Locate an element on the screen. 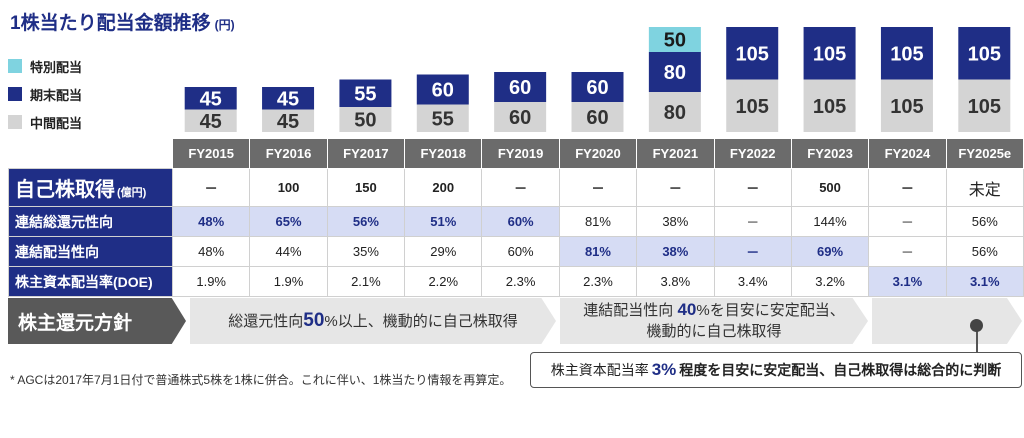  policy-seg2-num: 40 is located at coordinates (687, 310).